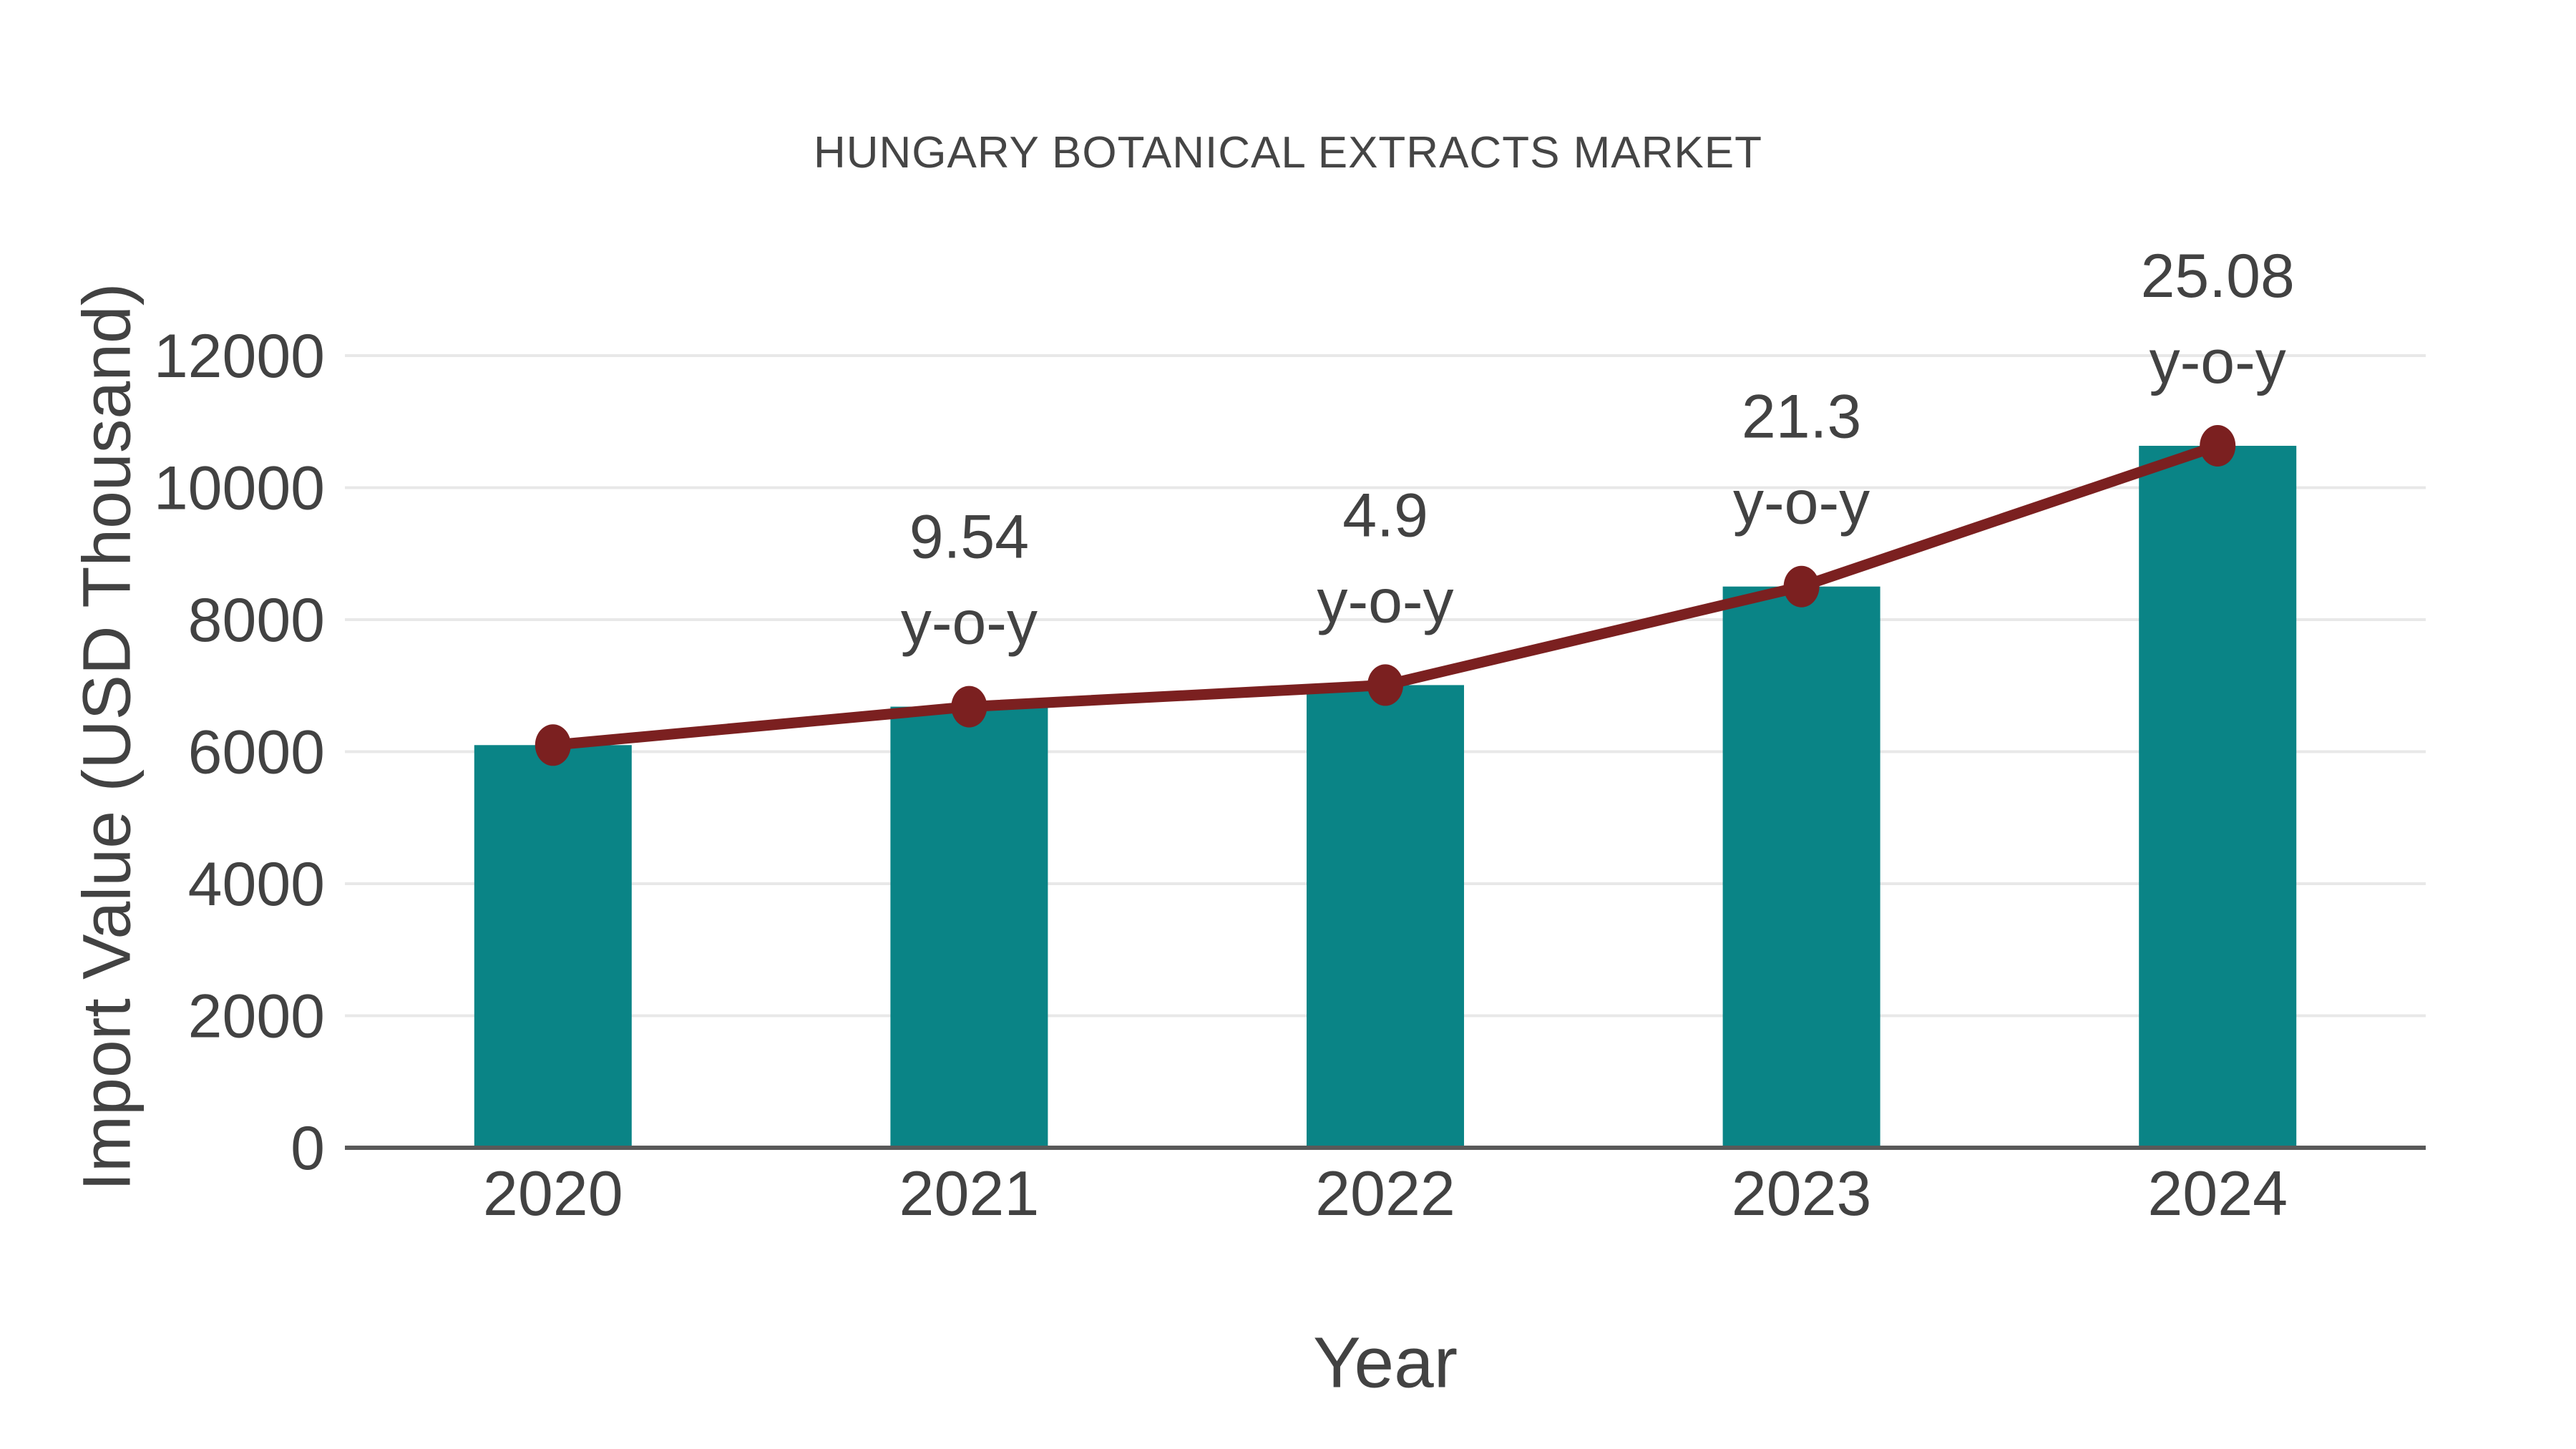 The height and width of the screenshot is (1449, 2576). I want to click on marker-2022, so click(1385, 685).